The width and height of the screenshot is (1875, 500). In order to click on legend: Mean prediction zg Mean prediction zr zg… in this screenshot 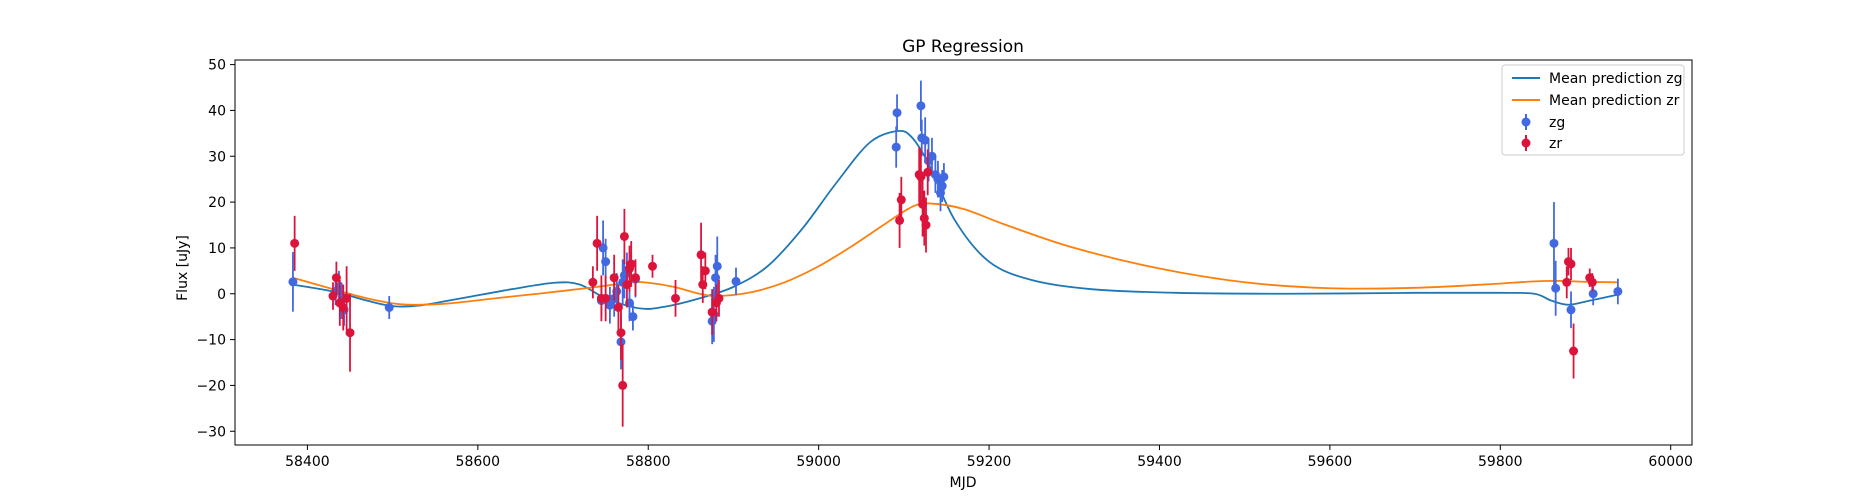, I will do `click(1593, 110)`.